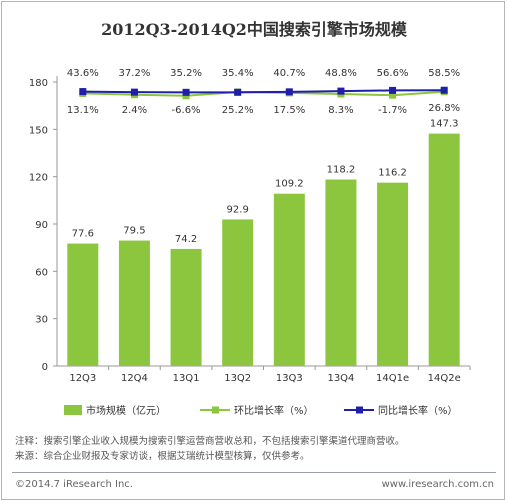 The image size is (508, 503). What do you see at coordinates (444, 124) in the screenshot?
I see `bar-value-label: 147.3` at bounding box center [444, 124].